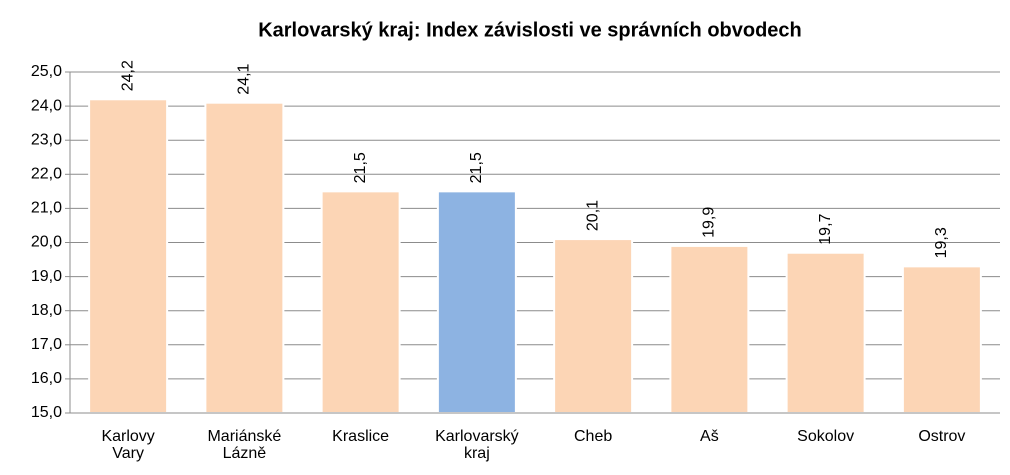 This screenshot has width=1010, height=475. Describe the element at coordinates (46, 310) in the screenshot. I see `y-tick-label: 18,0` at that location.